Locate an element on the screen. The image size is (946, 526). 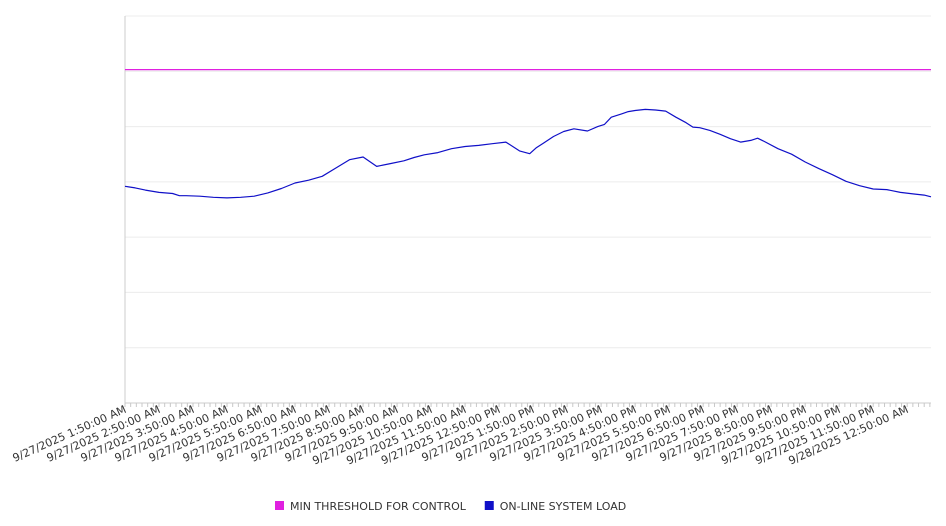
legend-label: MIN THRESHOLD FOR CONTROL is located at coordinates (378, 506).